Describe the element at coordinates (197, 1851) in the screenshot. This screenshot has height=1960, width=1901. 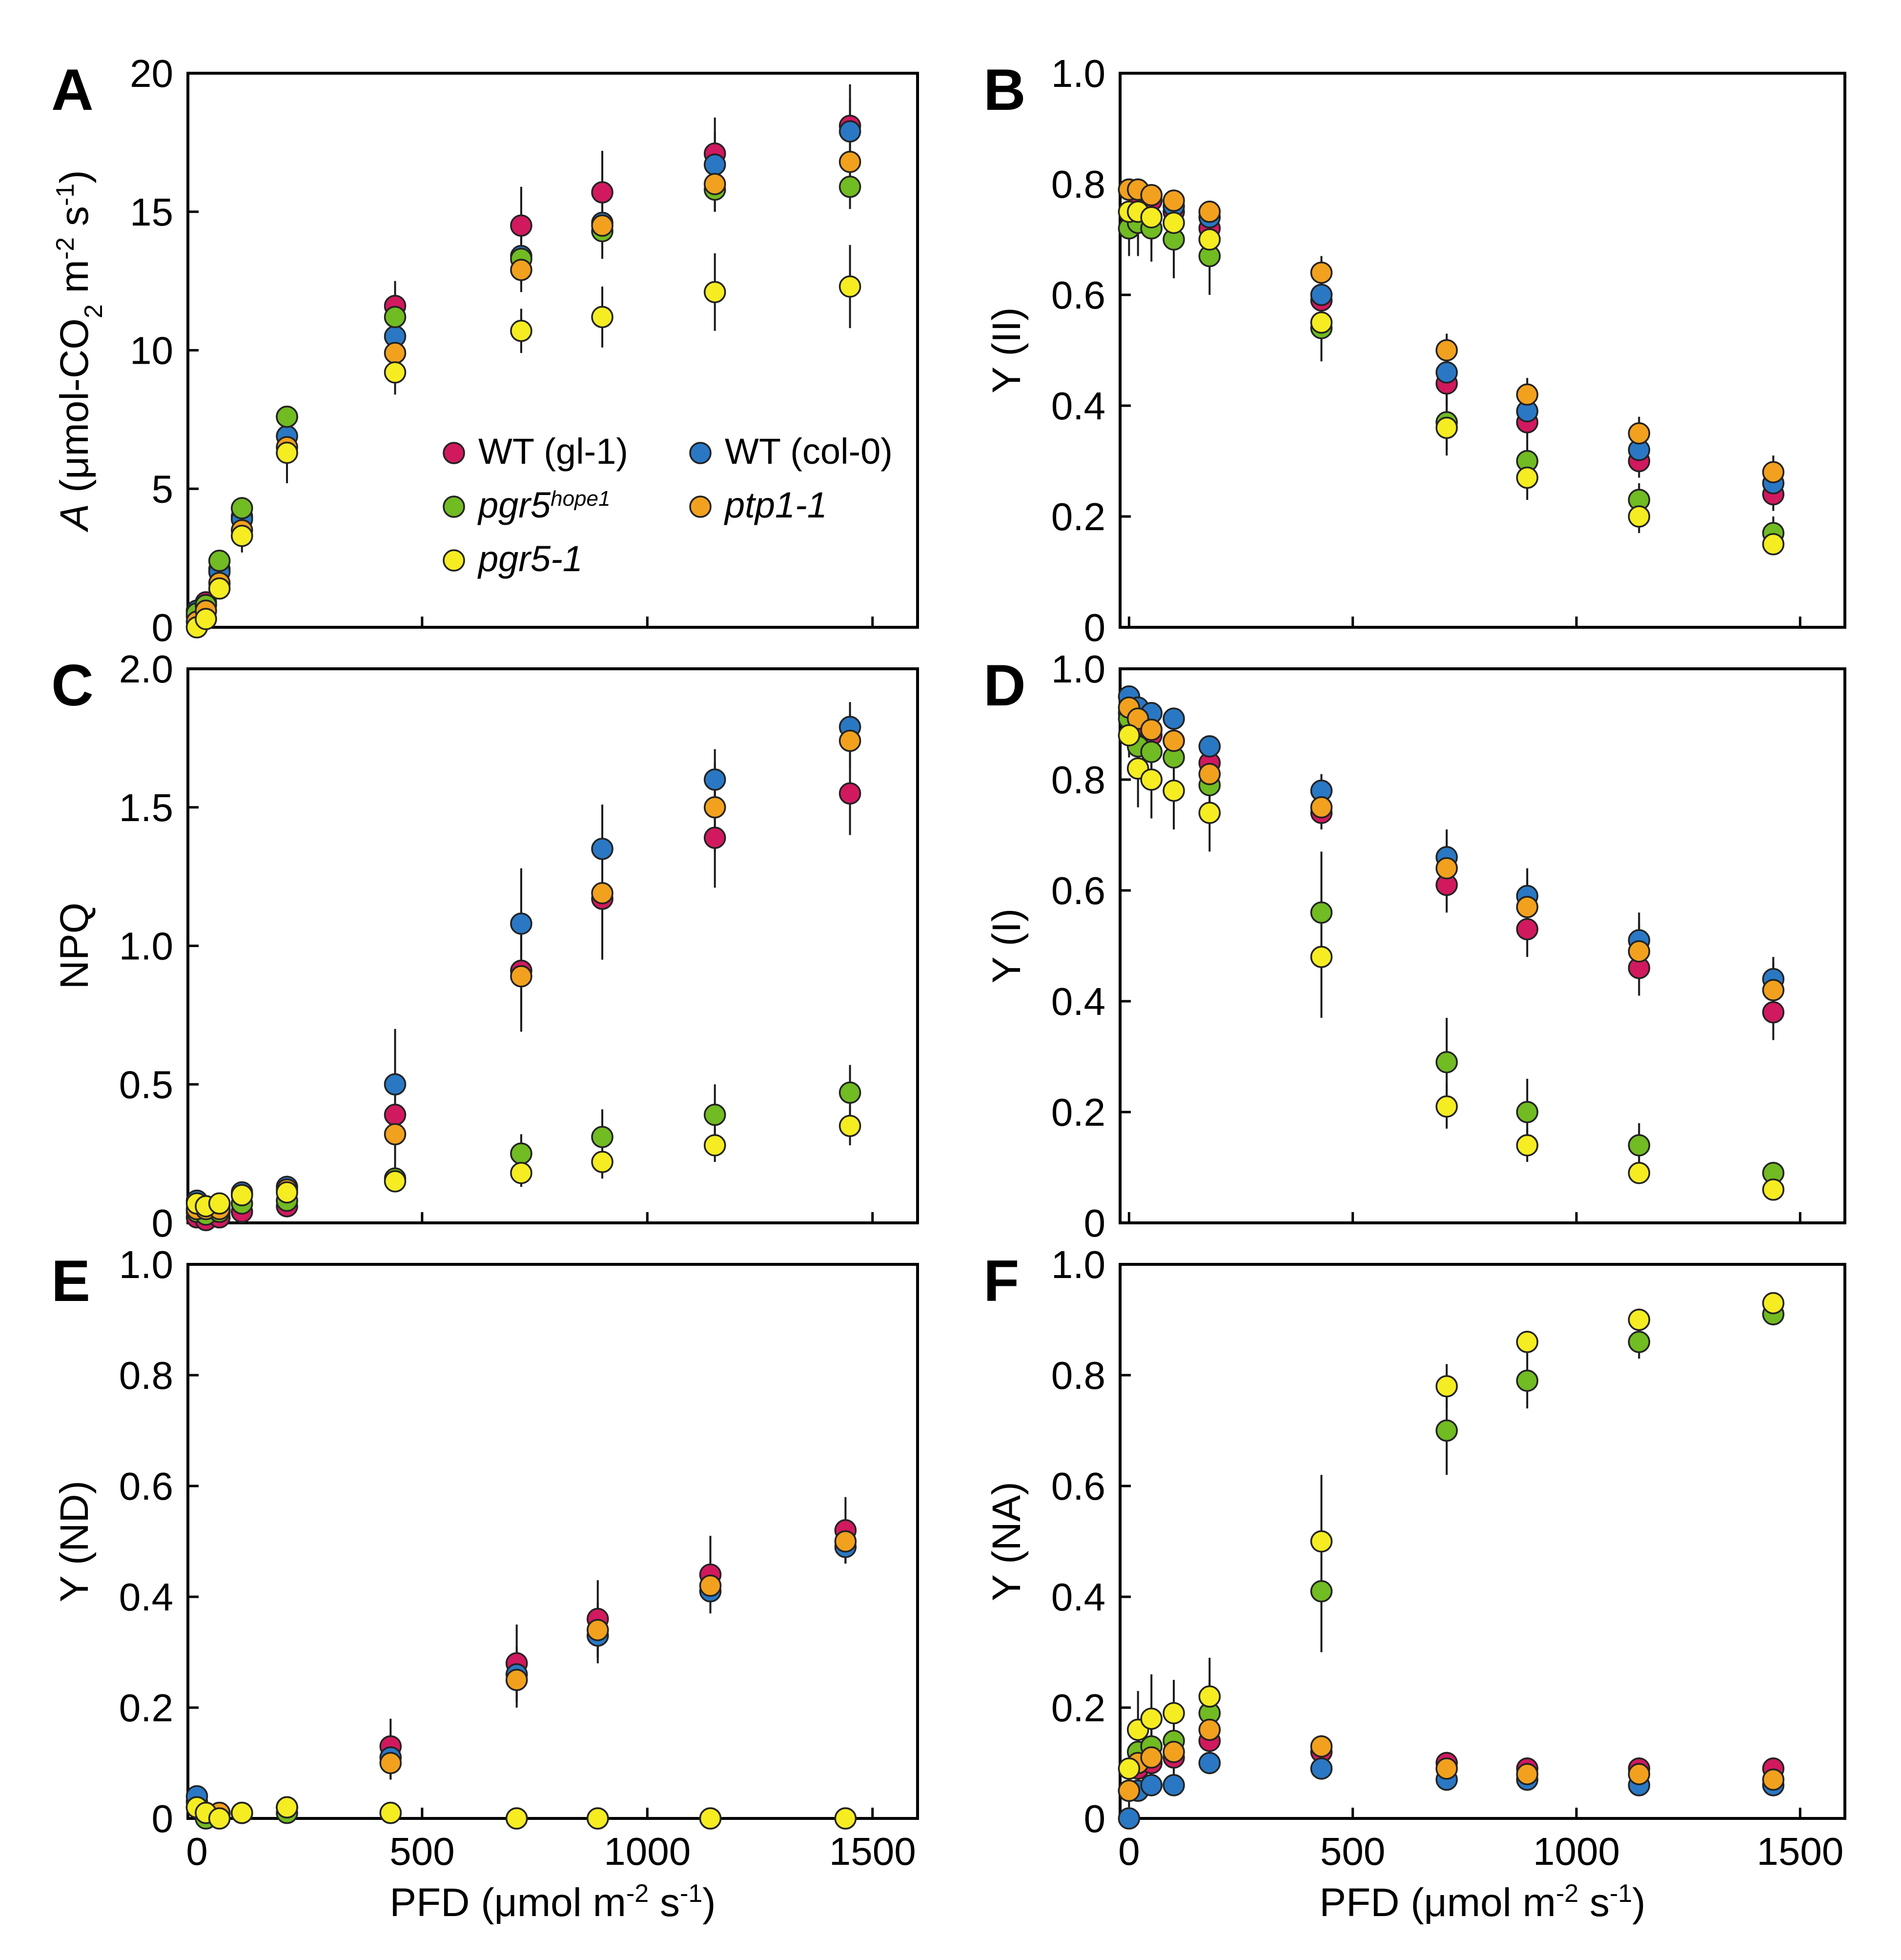
I see `x-tick-label: 0` at that location.